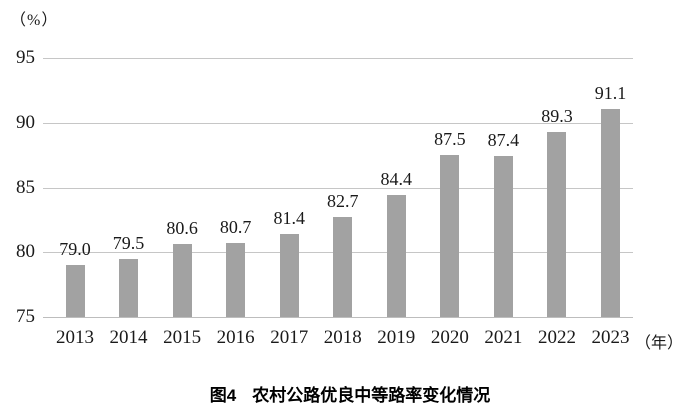 The image size is (700, 420). Describe the element at coordinates (450, 139) in the screenshot. I see `bar-value-label: 87.5` at that location.